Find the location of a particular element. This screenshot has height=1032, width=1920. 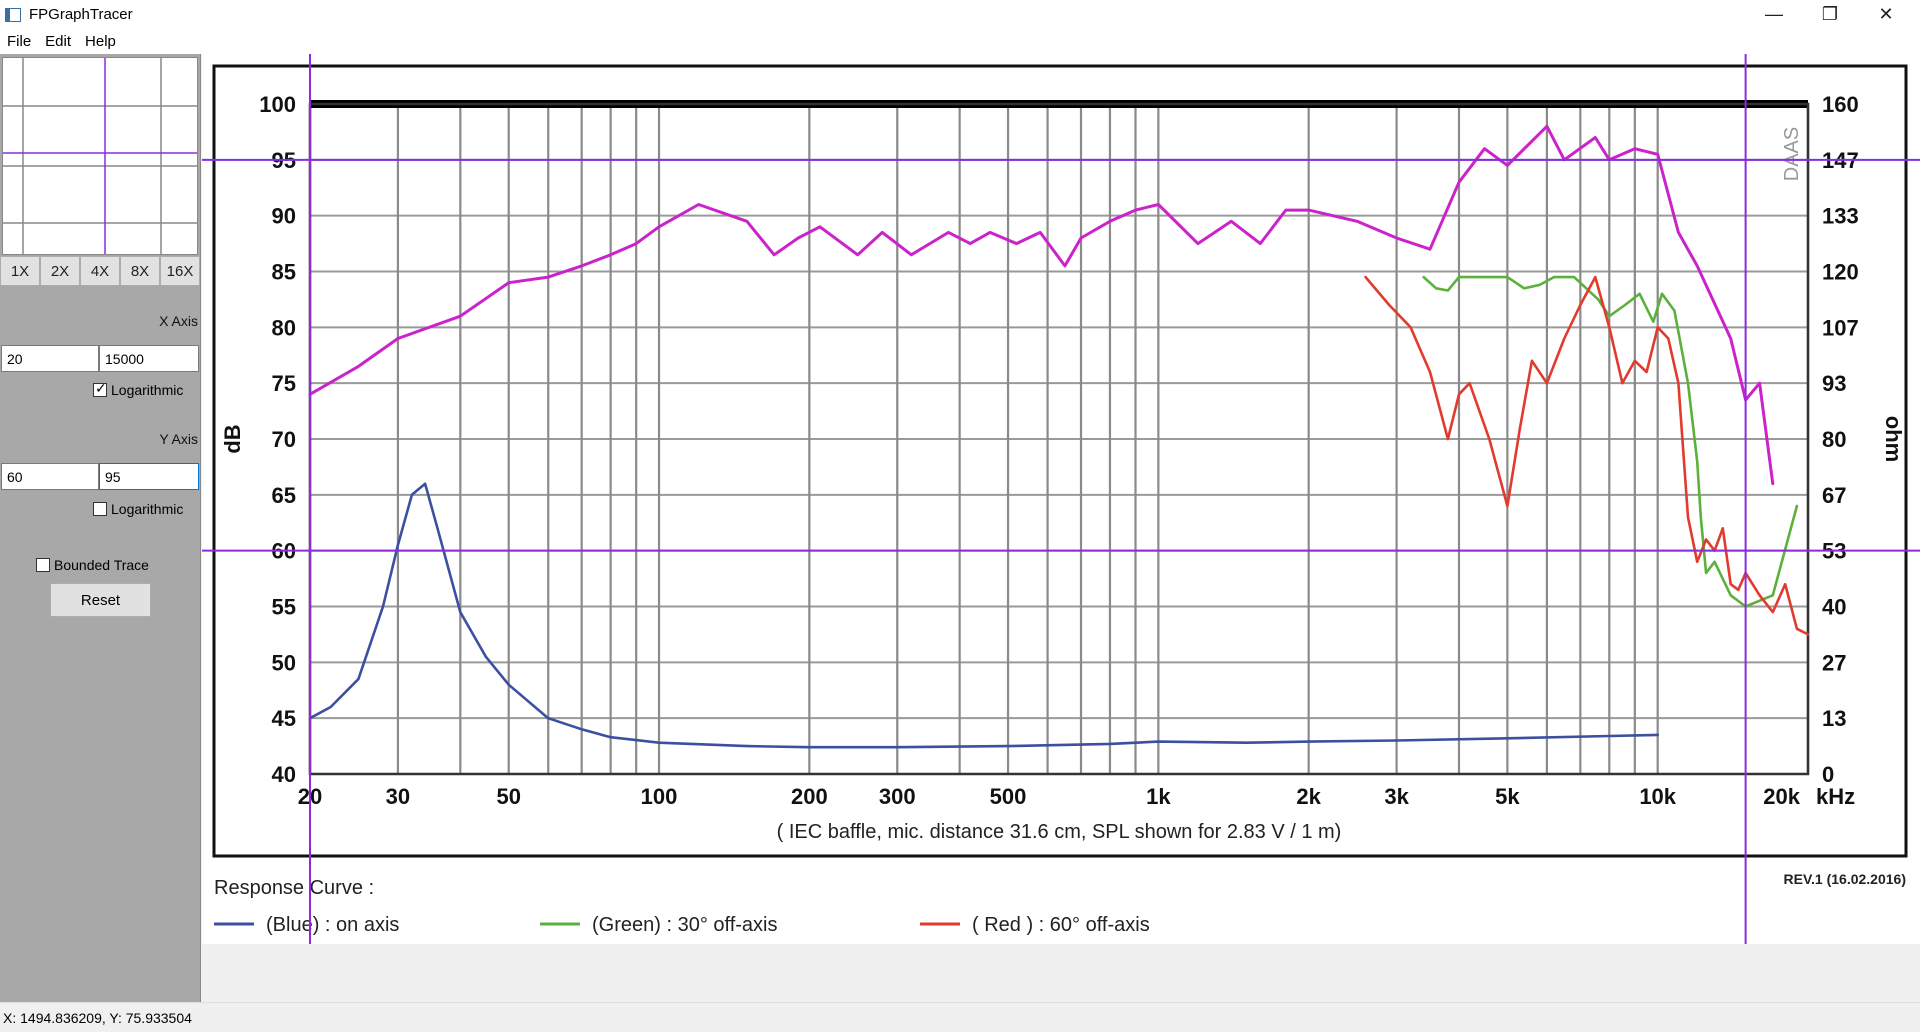

y-log-checkbox is located at coordinates (100, 509).